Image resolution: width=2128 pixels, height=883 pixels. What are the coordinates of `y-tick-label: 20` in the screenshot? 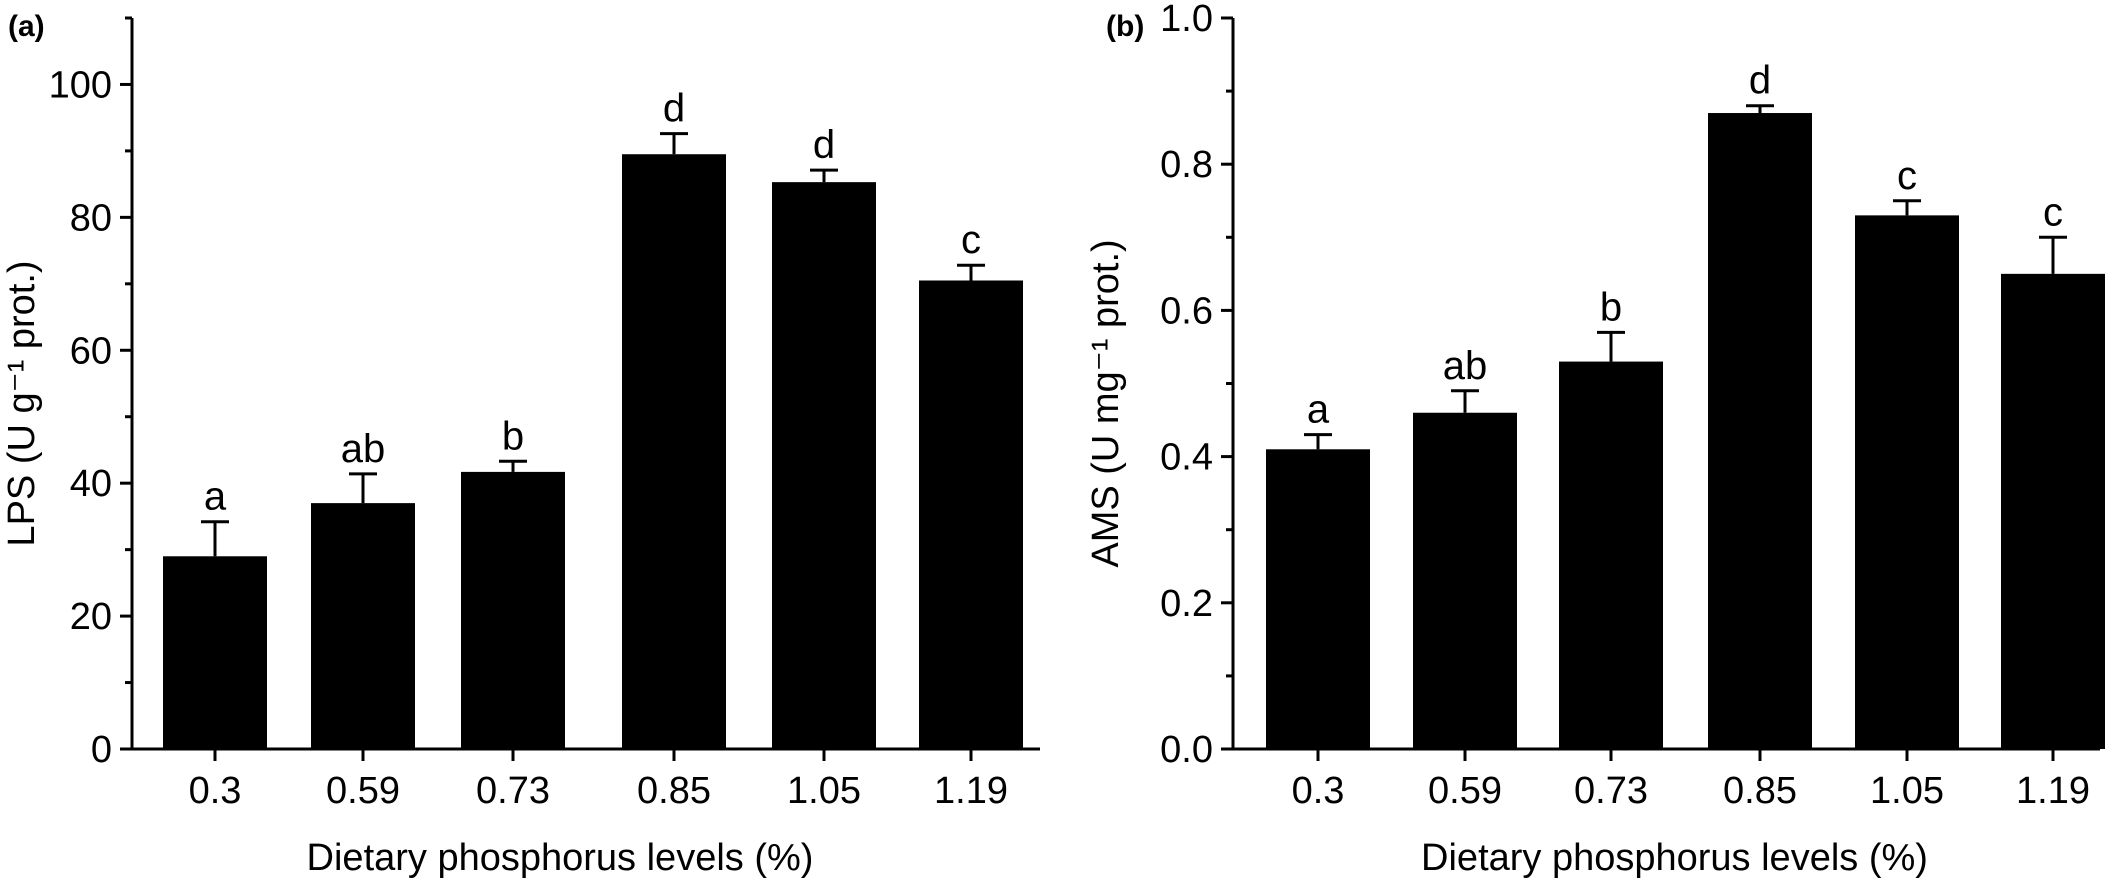 It's located at (91, 617).